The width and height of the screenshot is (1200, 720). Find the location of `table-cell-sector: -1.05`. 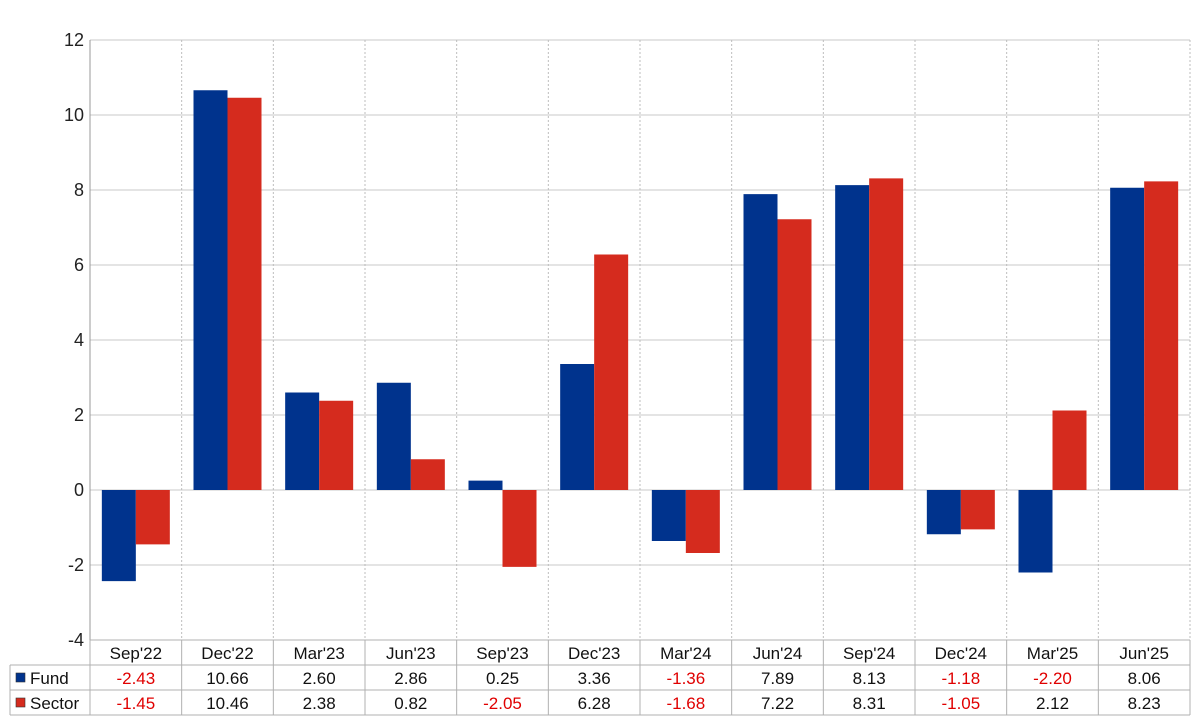

table-cell-sector: -1.05 is located at coordinates (960, 703).